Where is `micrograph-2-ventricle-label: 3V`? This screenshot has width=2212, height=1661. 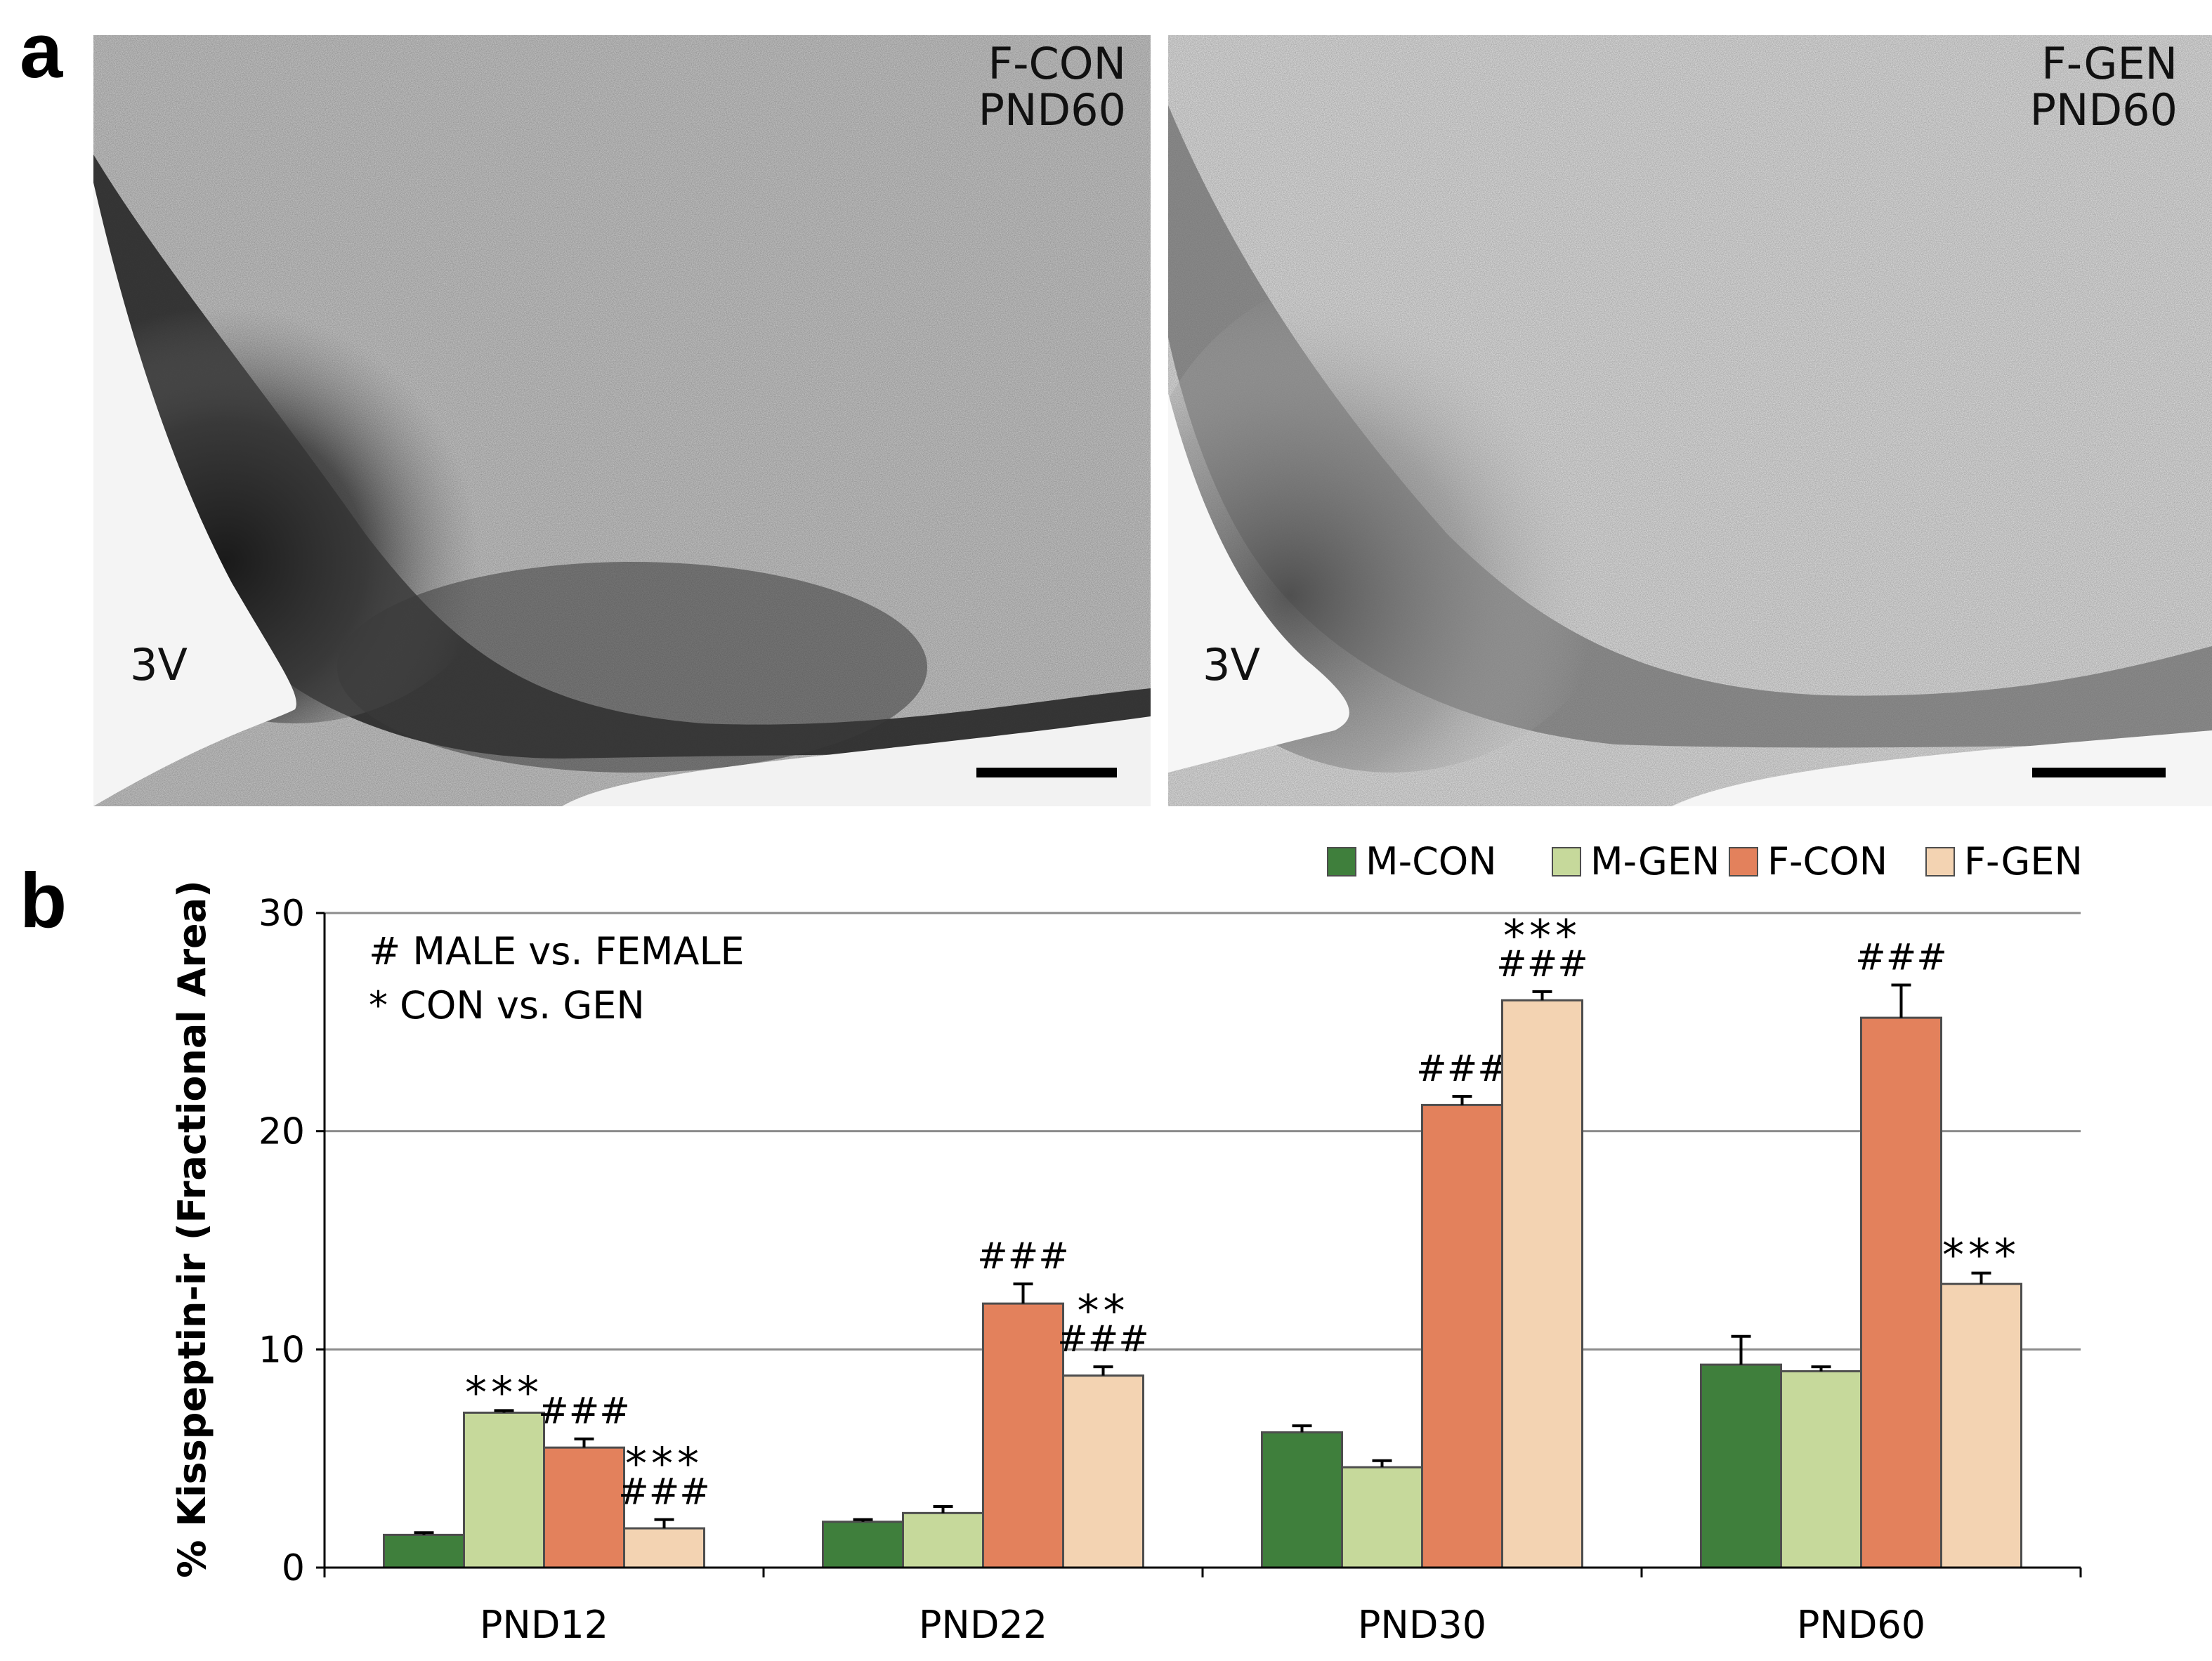
micrograph-2-ventricle-label: 3V is located at coordinates (1231, 664).